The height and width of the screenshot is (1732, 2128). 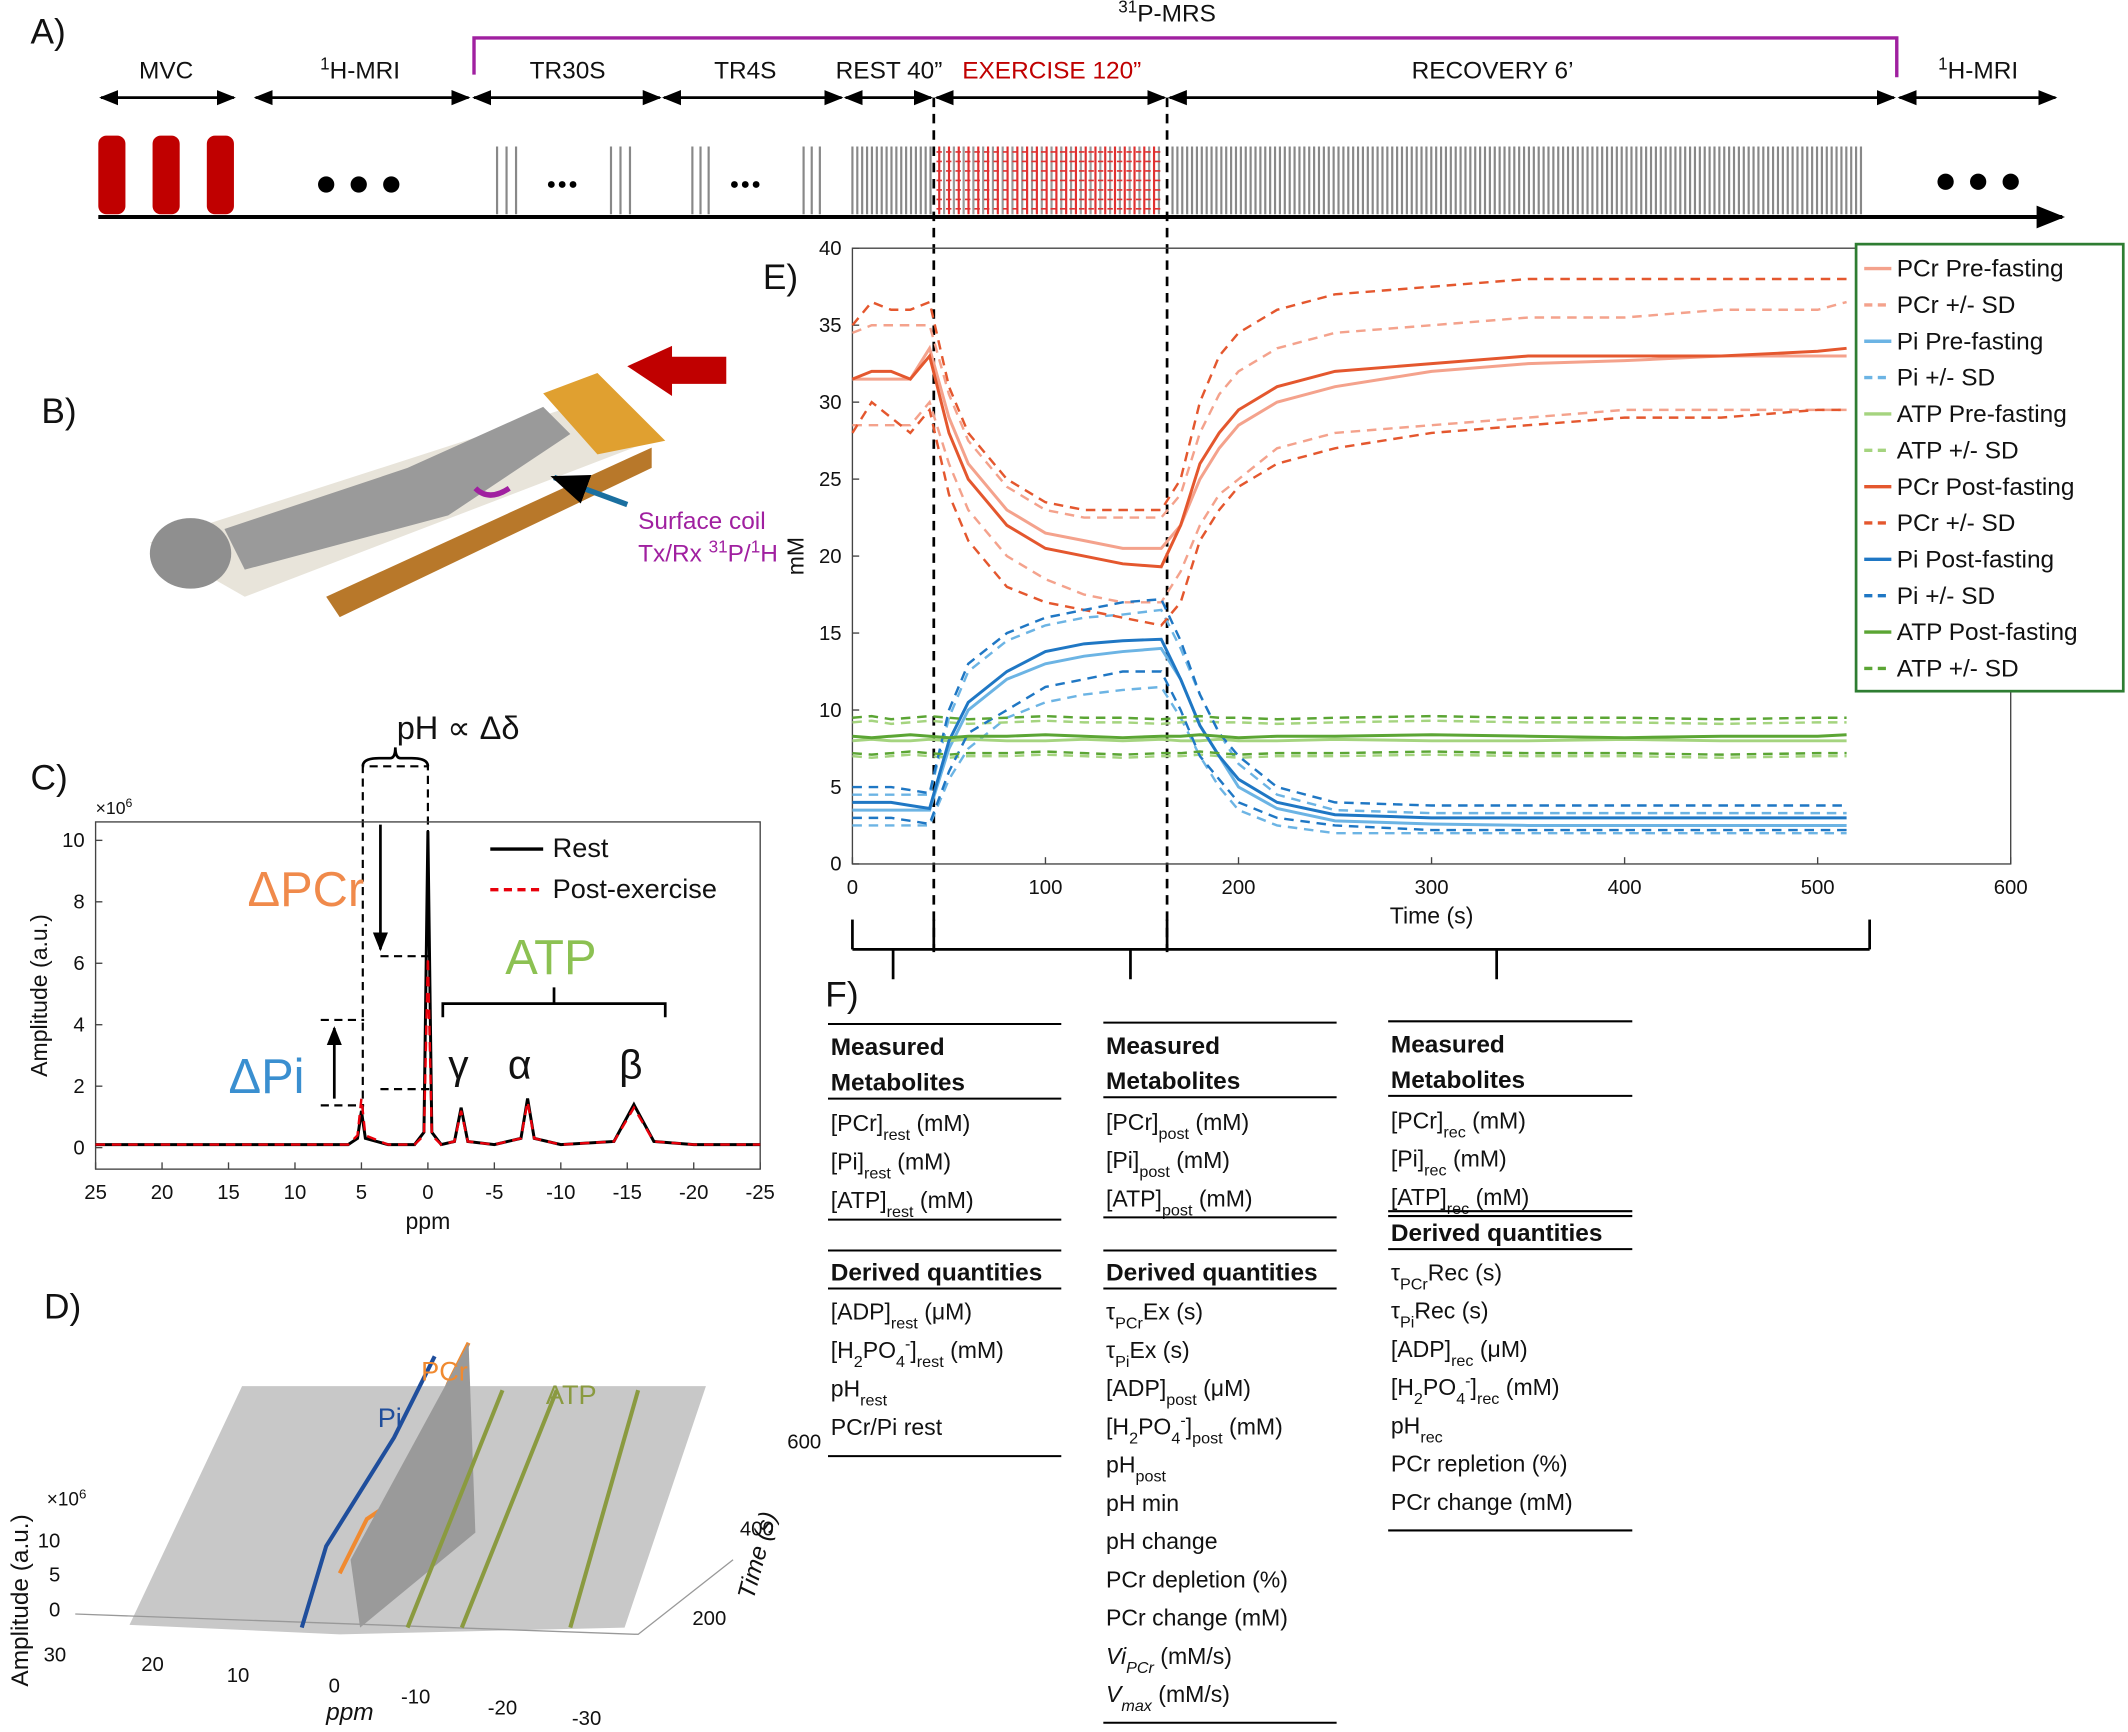 What do you see at coordinates (830, 711) in the screenshot?
I see `y-tick-label: 10` at bounding box center [830, 711].